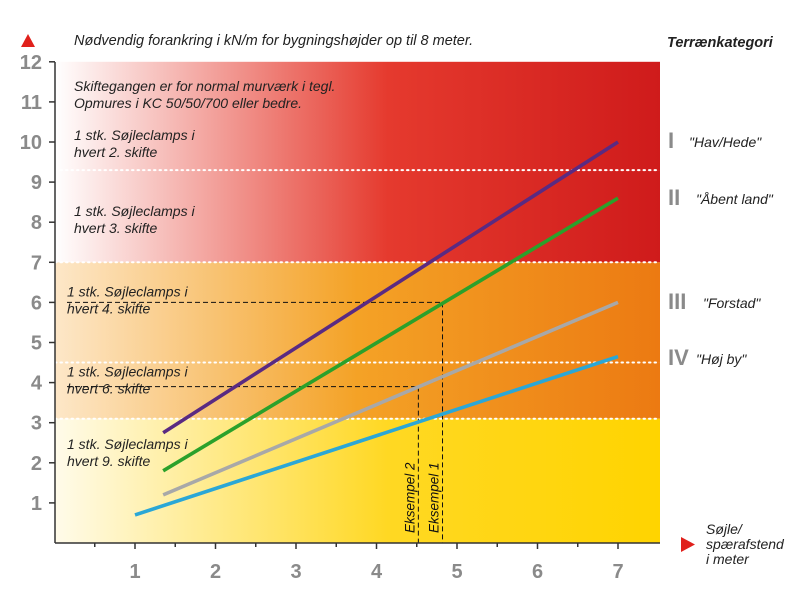  I want to click on x-axis-title-line: spærafstend, so click(745, 544).